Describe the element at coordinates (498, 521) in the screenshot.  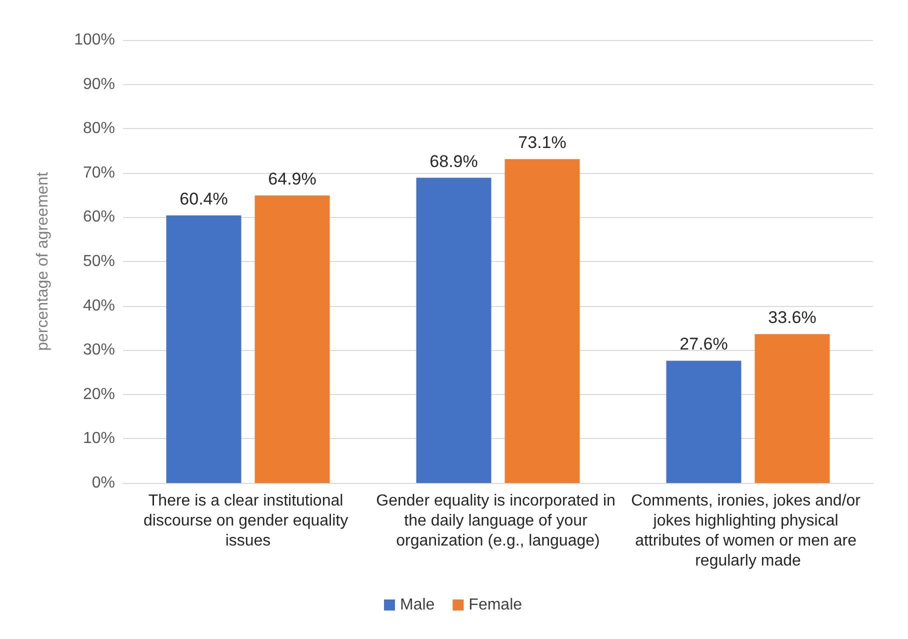
I see `x-tick-label: Gender equality is incorporated in the daily language of your organization (e.g., language)` at that location.